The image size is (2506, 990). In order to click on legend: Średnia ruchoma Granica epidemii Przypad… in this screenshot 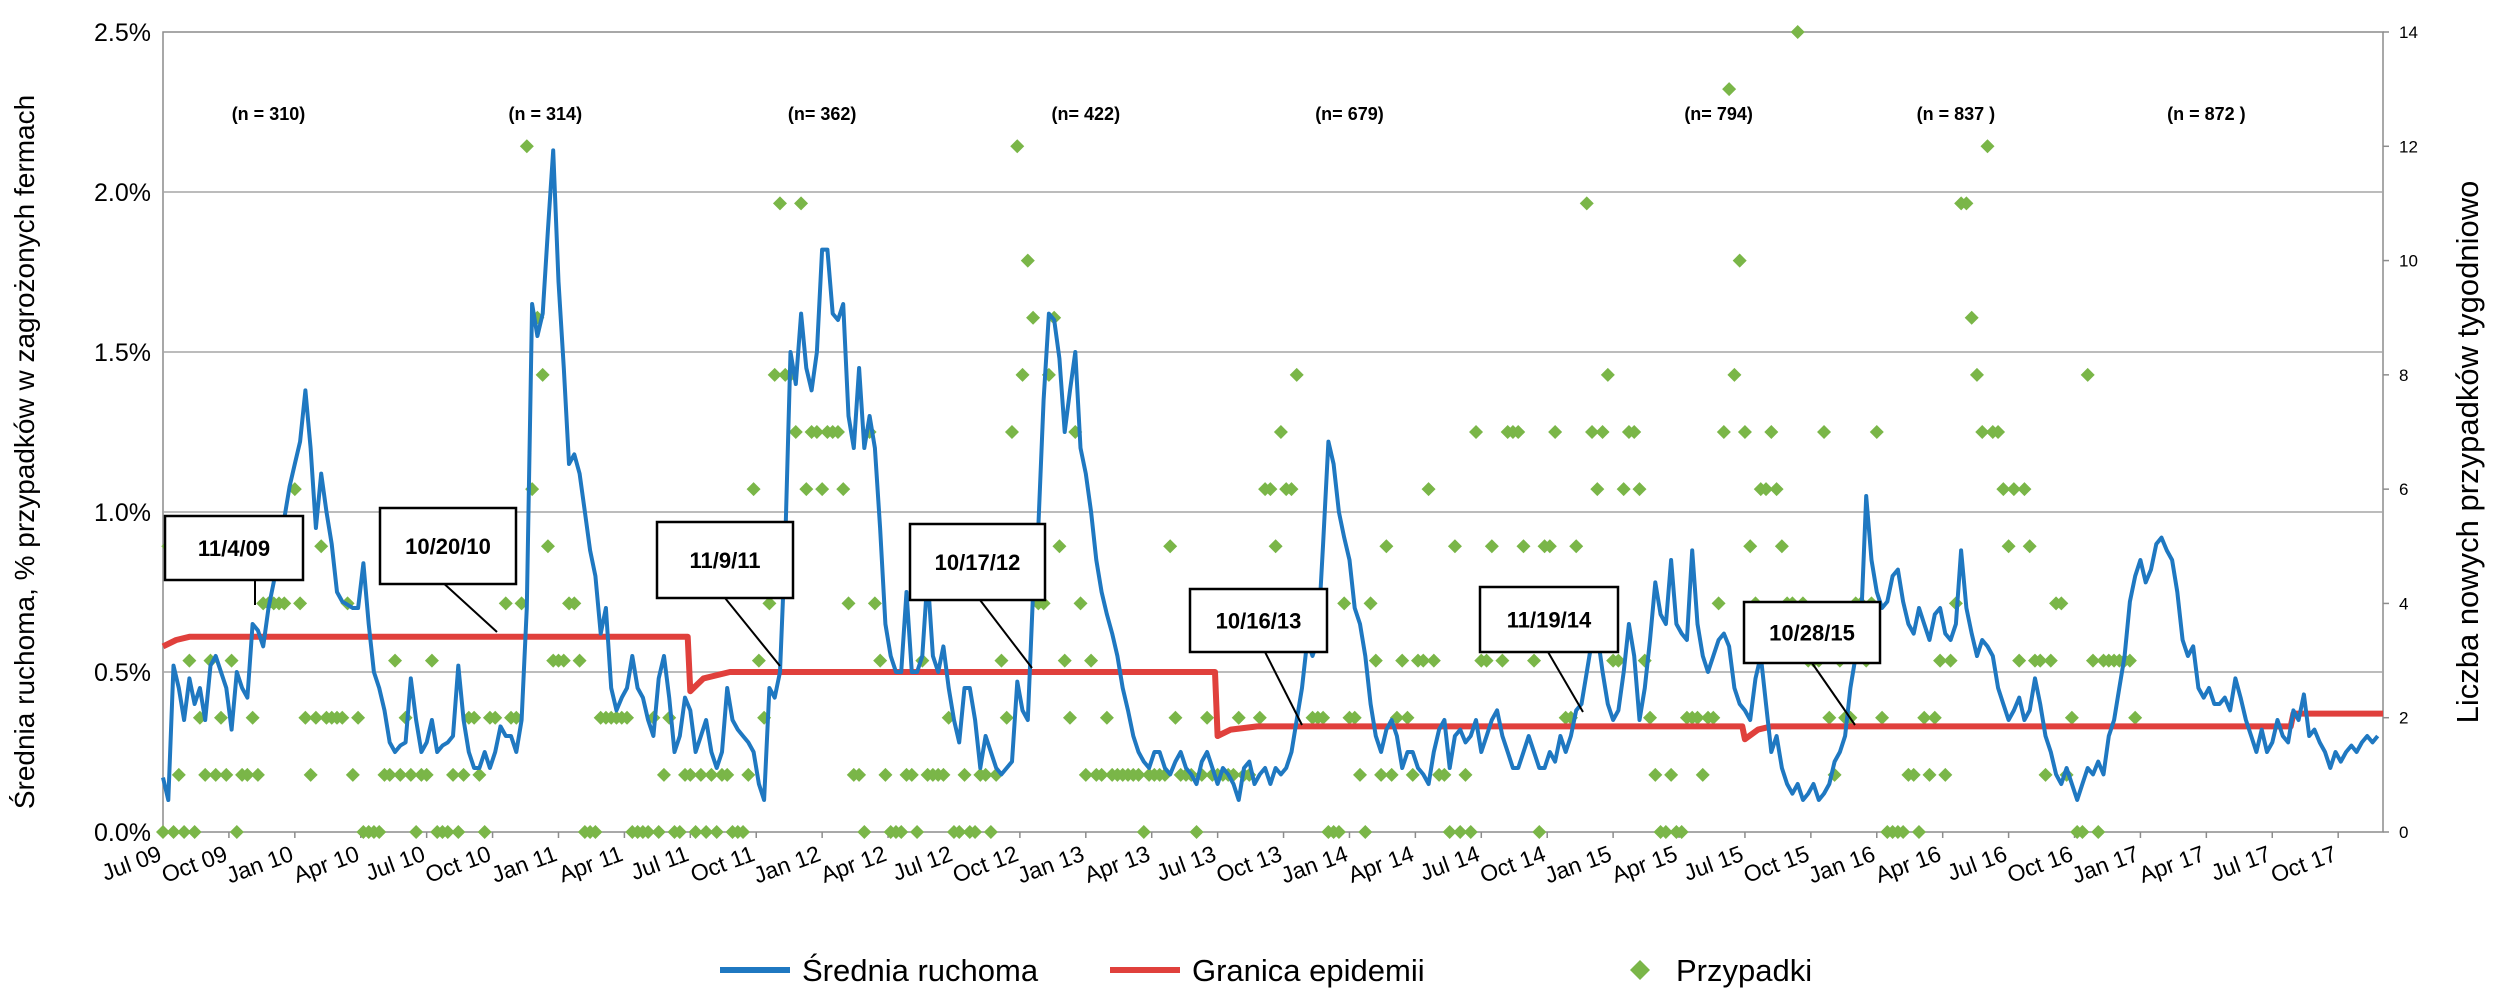, I will do `click(1266, 970)`.